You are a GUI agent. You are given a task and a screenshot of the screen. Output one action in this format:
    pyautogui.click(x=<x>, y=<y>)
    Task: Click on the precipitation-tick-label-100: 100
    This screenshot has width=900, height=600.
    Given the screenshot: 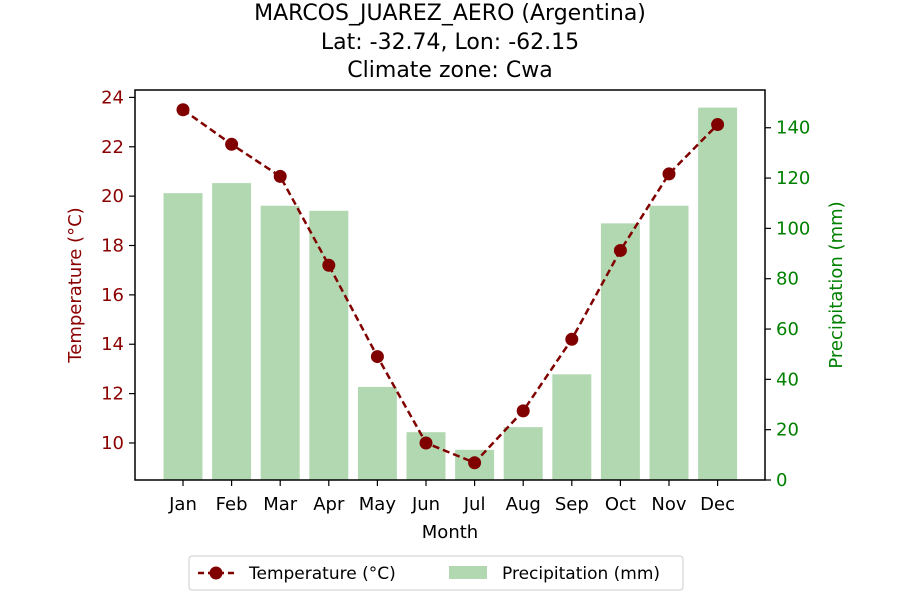 What is the action you would take?
    pyautogui.click(x=793, y=228)
    